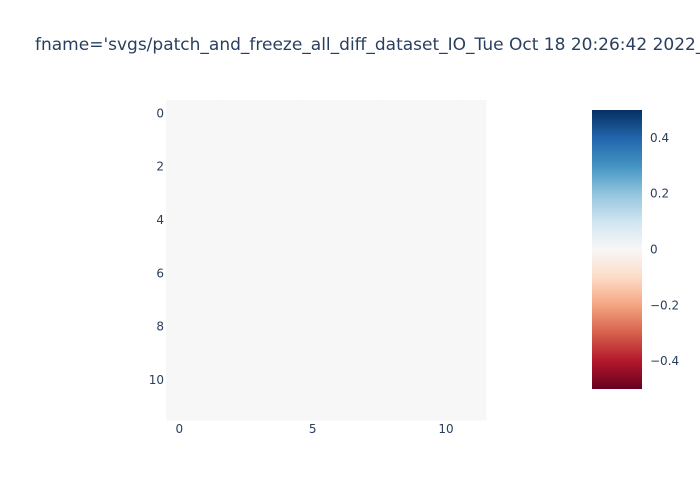 The width and height of the screenshot is (700, 500). Describe the element at coordinates (664, 249) in the screenshot. I see `colorbar-ticks: 0.4 0.2 0 −0.2 −0.4` at that location.